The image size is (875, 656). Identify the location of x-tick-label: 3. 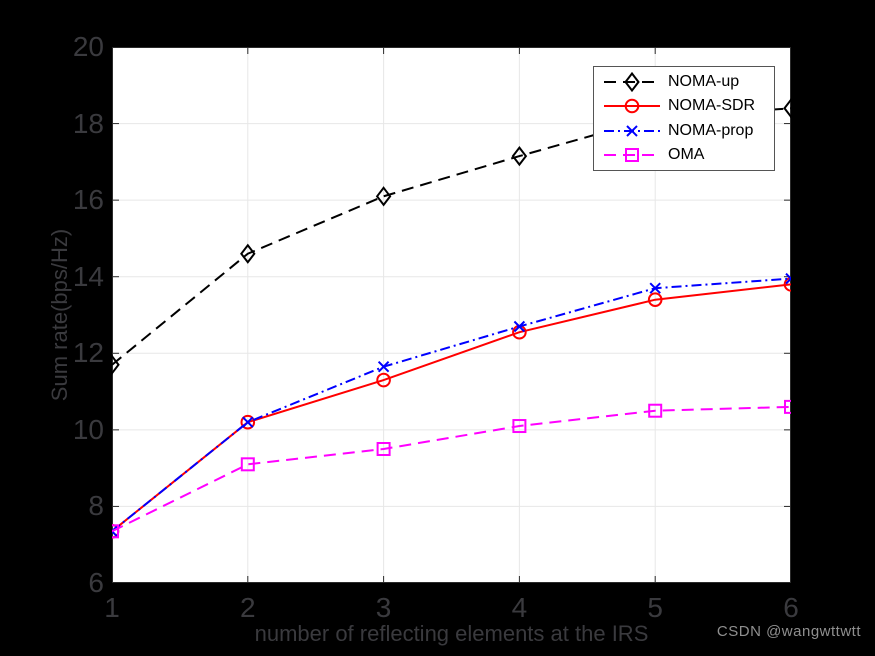
(383, 607).